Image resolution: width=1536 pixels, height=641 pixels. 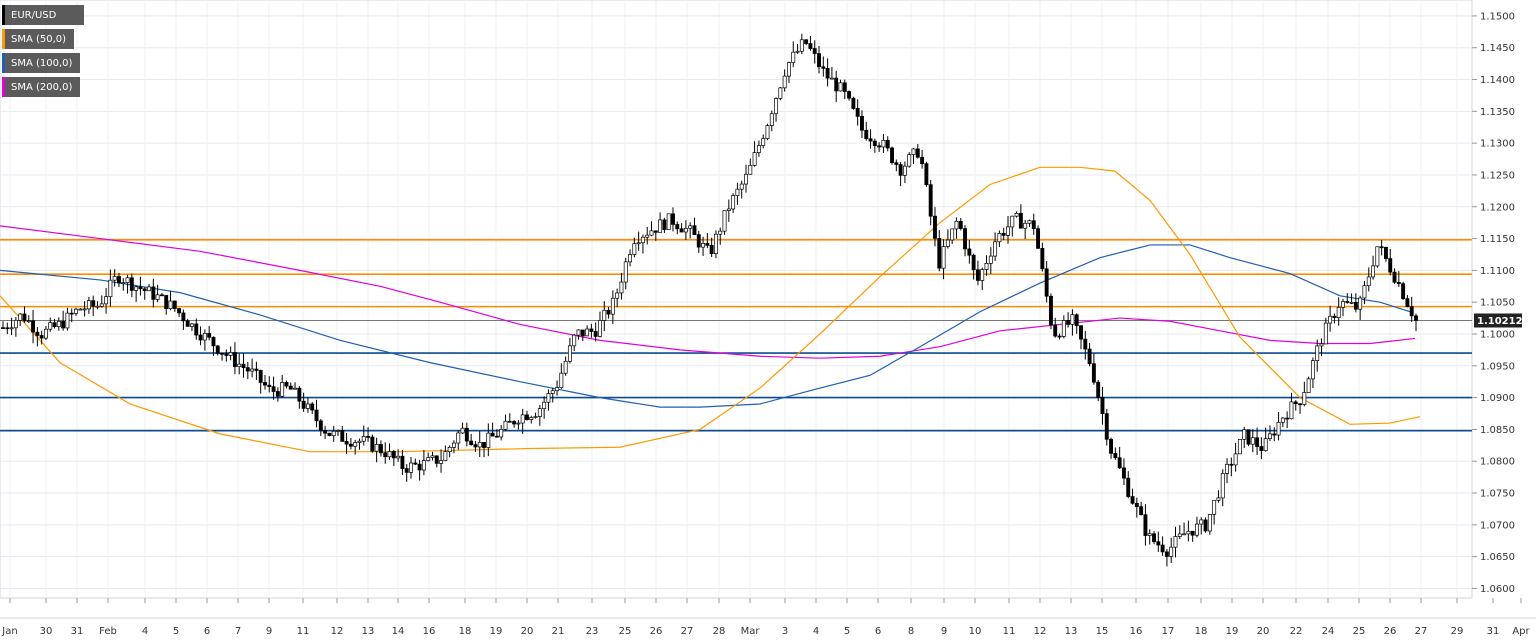 What do you see at coordinates (1102, 631) in the screenshot?
I see `x-tick-label: 15` at bounding box center [1102, 631].